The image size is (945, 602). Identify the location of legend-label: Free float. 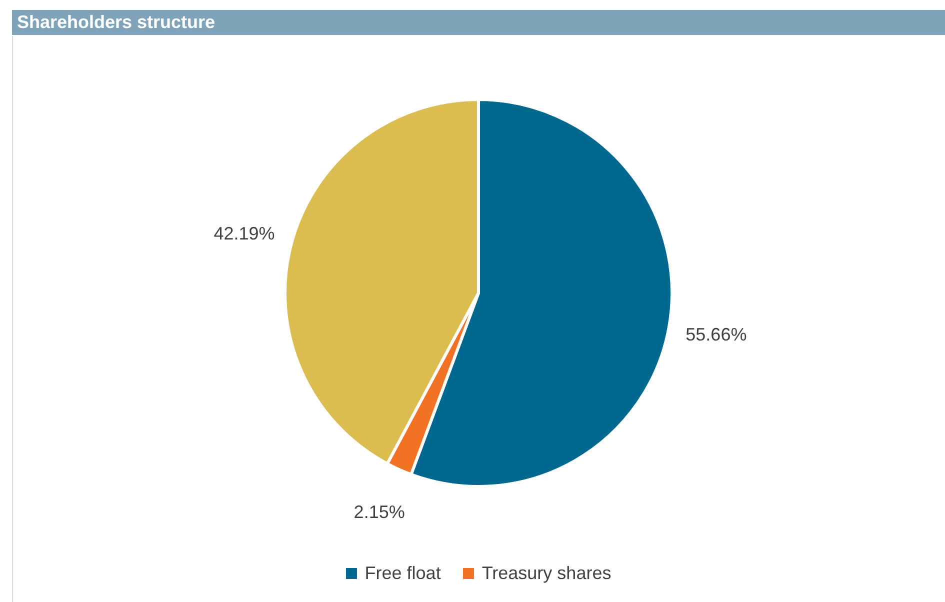
(402, 573).